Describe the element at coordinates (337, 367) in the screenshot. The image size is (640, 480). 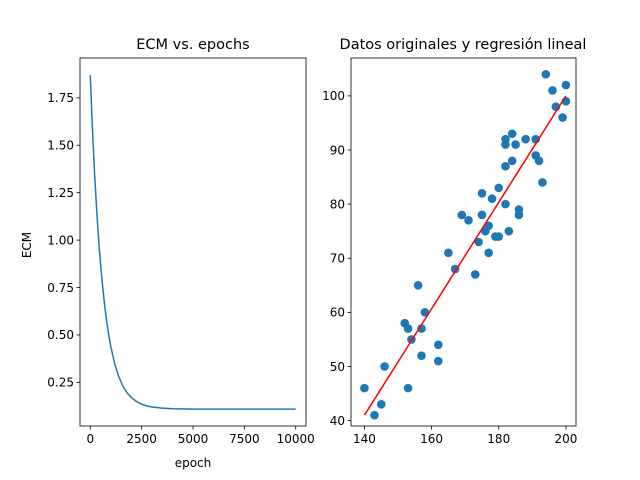
I see `regression-y-tick-label: 50` at that location.